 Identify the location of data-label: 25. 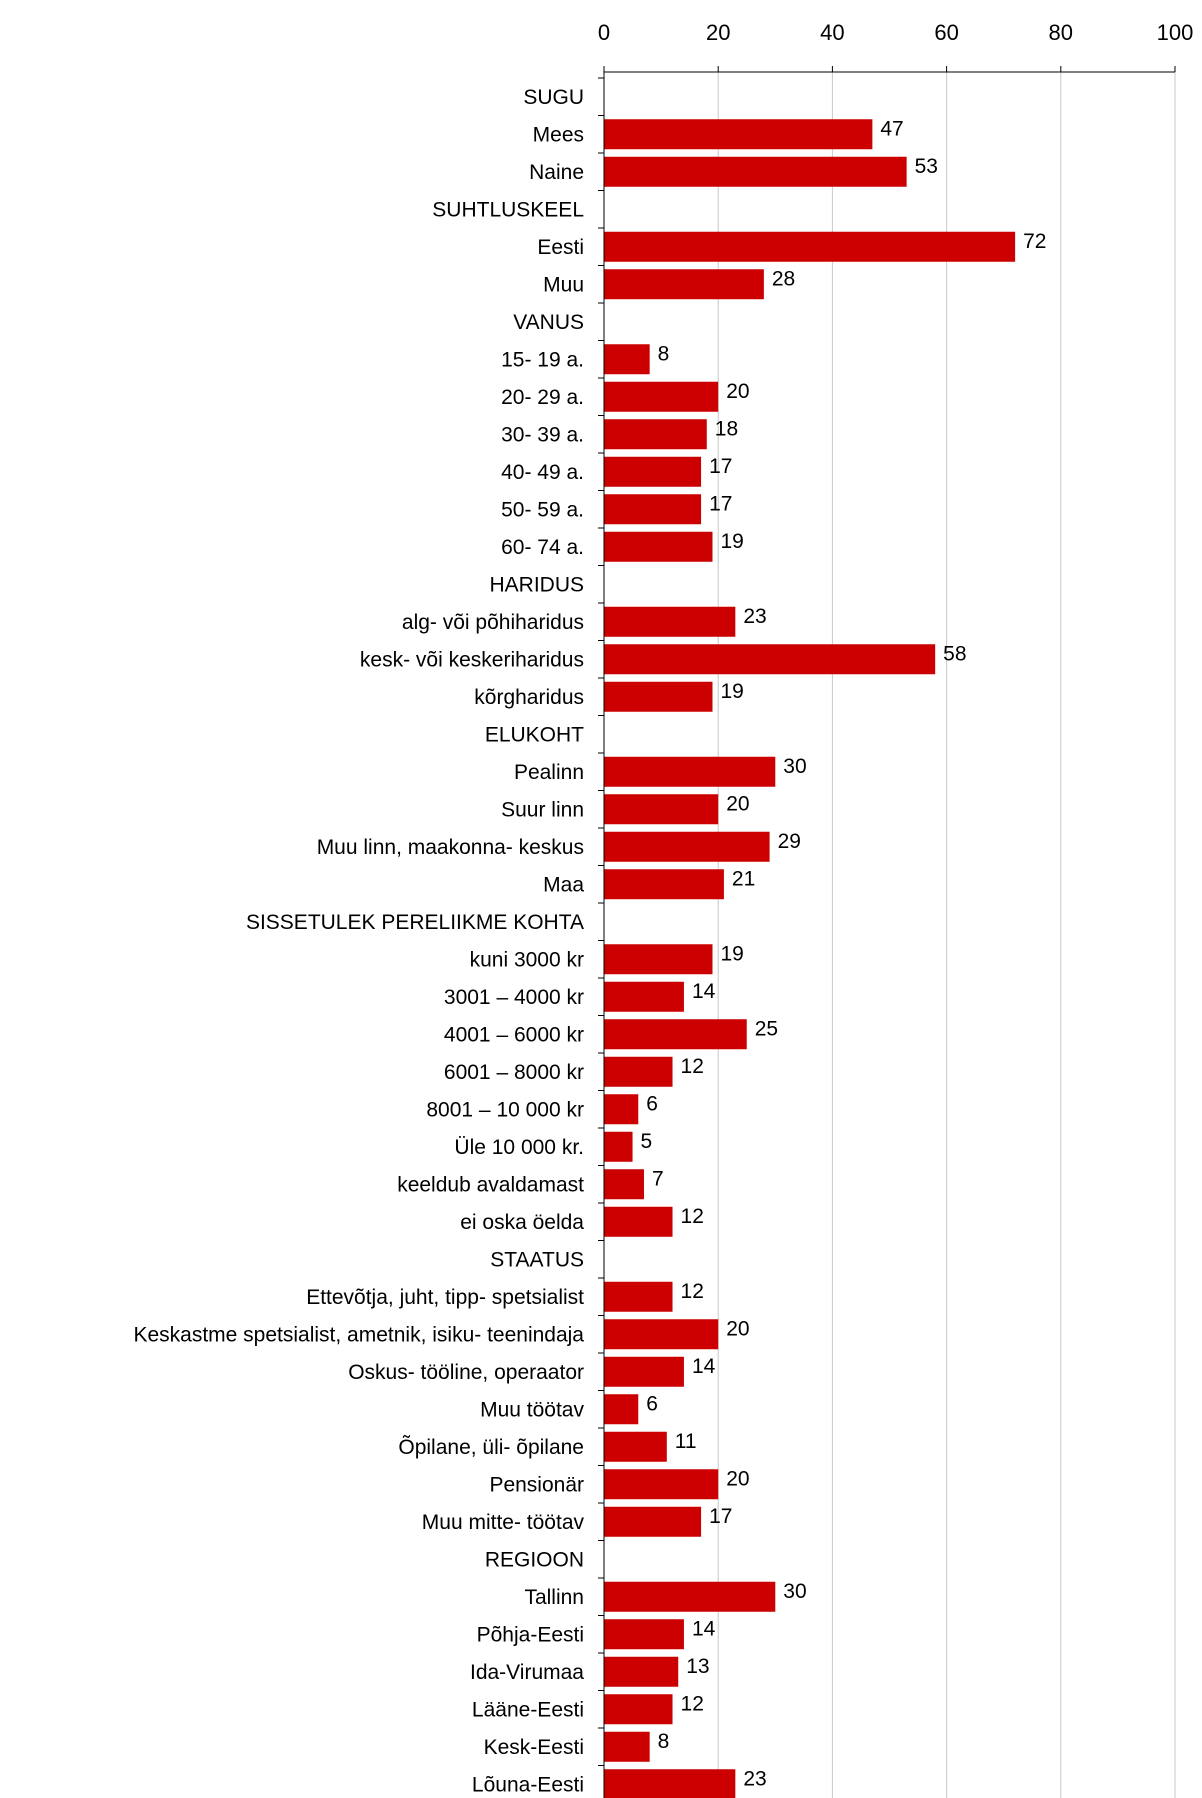
(766, 1028).